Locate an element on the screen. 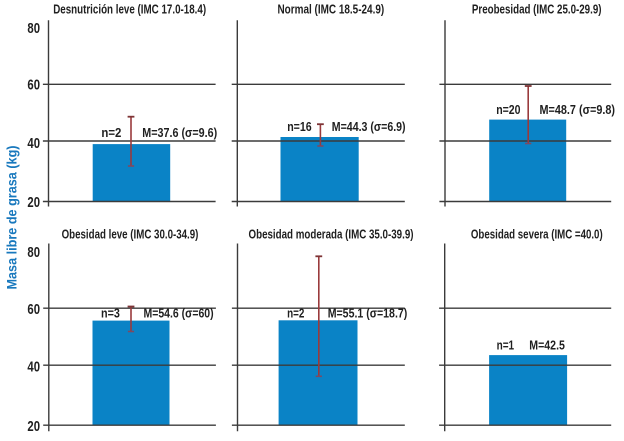  svg-text:Obesidad moderada (IMC 35.0-39: Obesidad moderada (IMC 35.0-39.9) is located at coordinates (331, 234).